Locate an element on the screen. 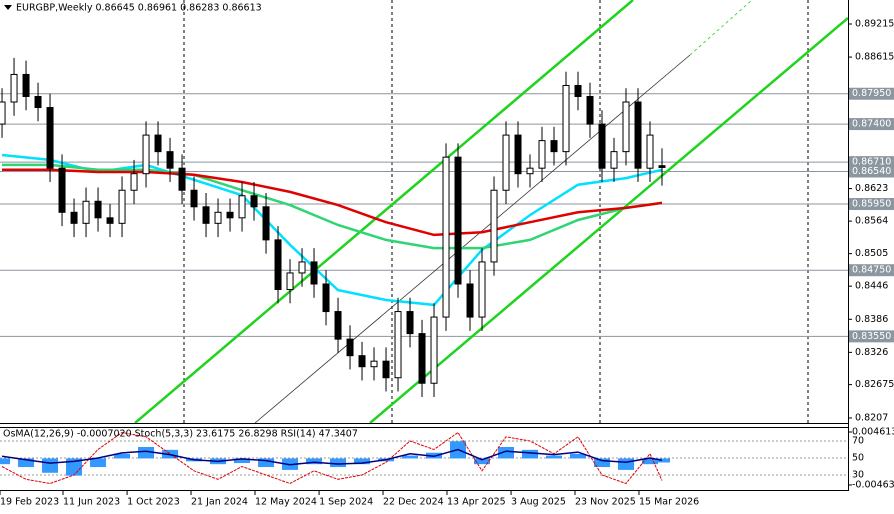 This screenshot has height=514, width=894. y-tick-label: 0.88615 is located at coordinates (874, 57).